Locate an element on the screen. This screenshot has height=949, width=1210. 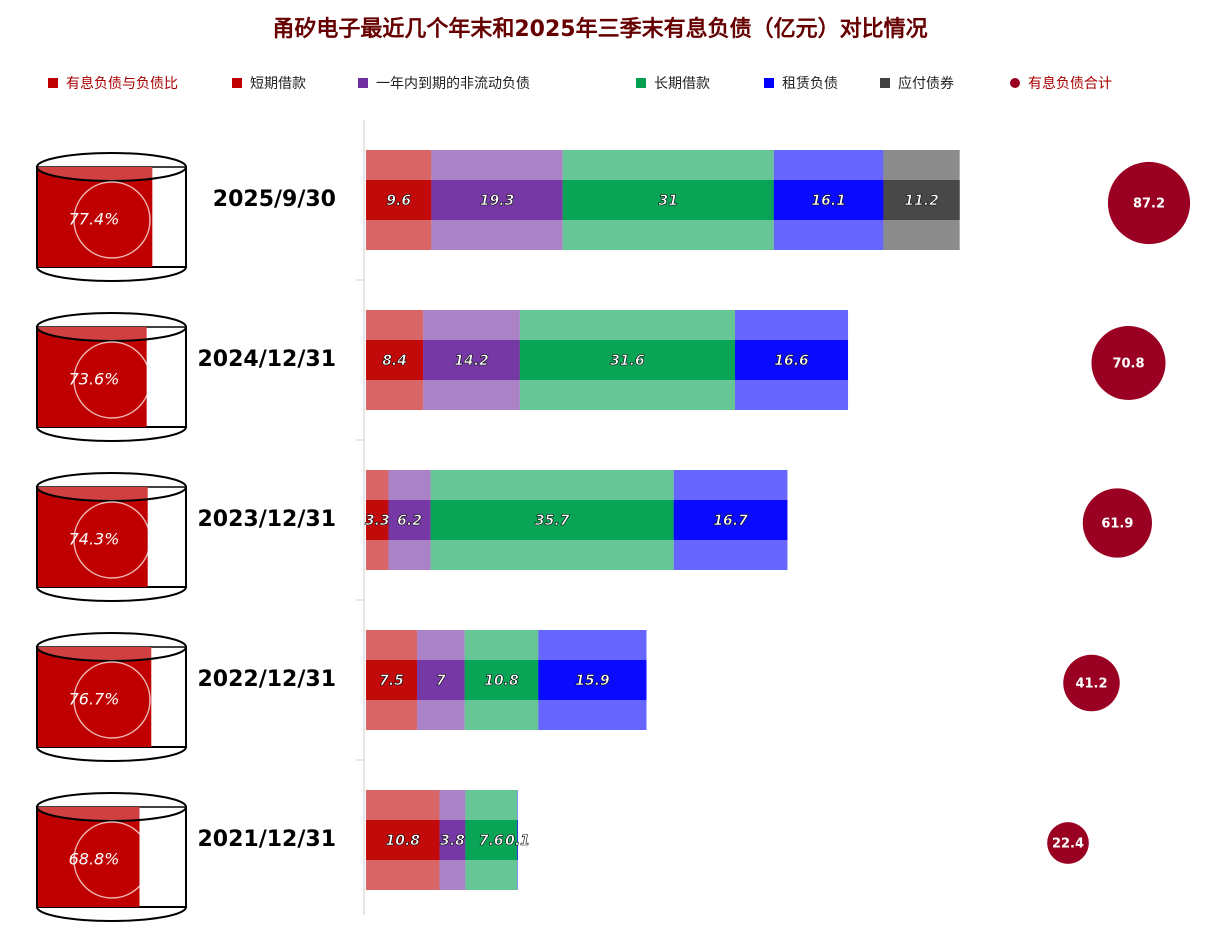
bar-value-label: 31 is located at coordinates (668, 201).